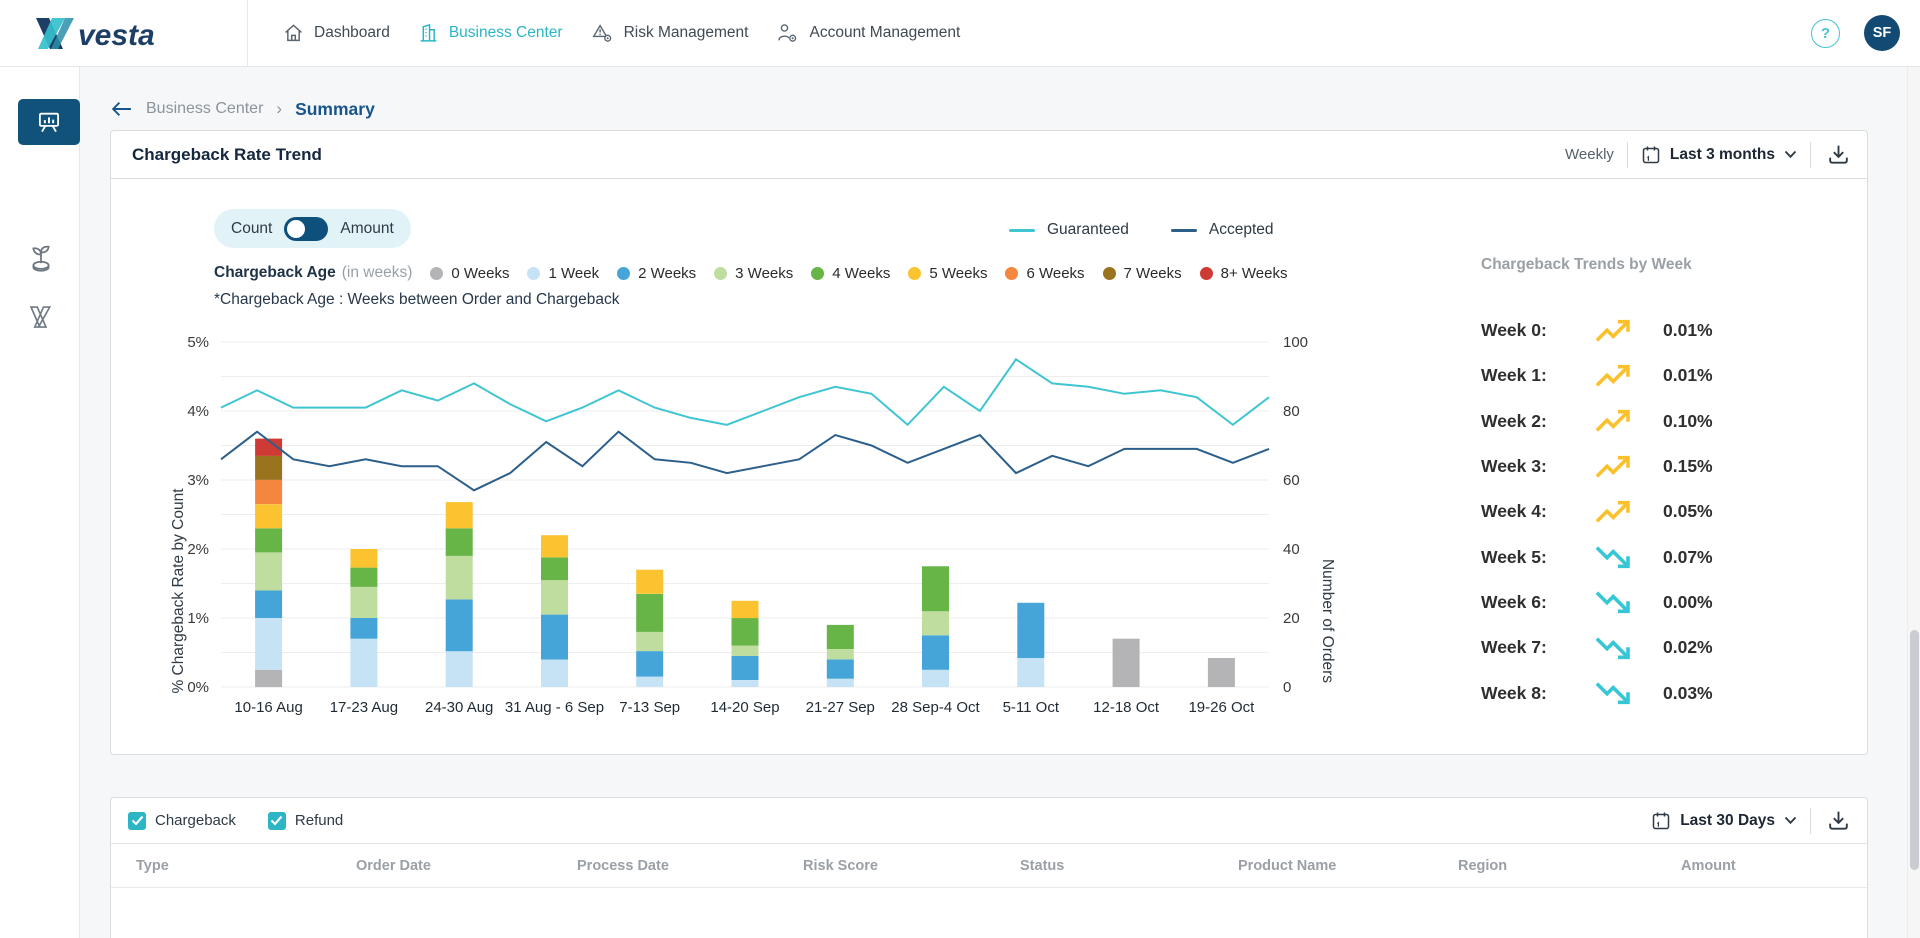 The height and width of the screenshot is (938, 1920). What do you see at coordinates (198, 618) in the screenshot?
I see `svg-text: 1%` at bounding box center [198, 618].